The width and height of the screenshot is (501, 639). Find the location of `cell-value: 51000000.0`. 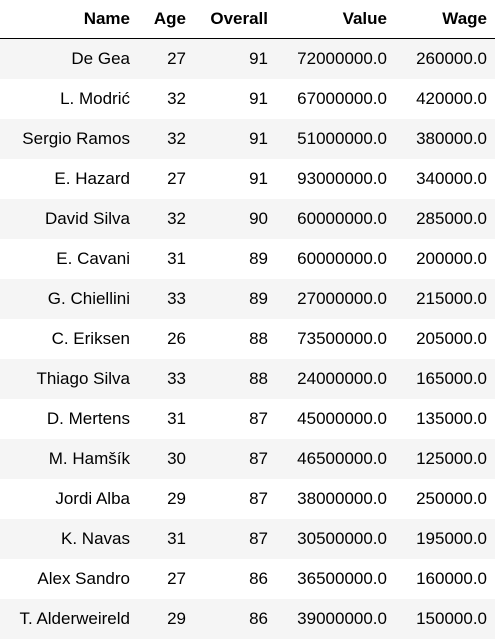

cell-value: 51000000.0 is located at coordinates (335, 139).